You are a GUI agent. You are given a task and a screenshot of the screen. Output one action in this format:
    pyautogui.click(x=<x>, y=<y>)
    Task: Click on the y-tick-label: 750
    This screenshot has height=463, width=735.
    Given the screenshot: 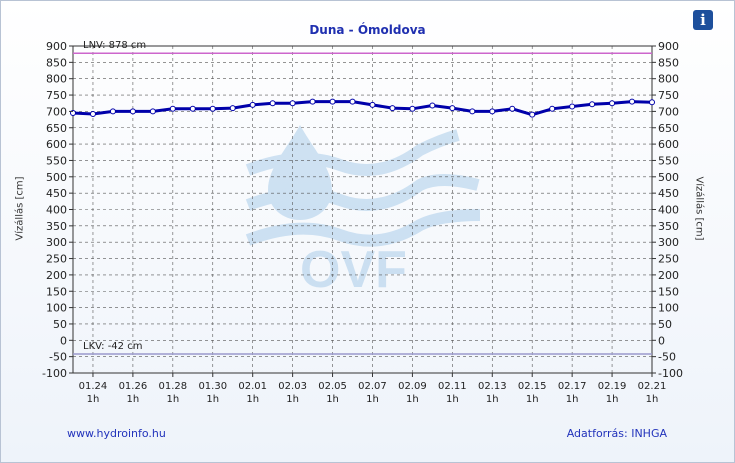 What is the action you would take?
    pyautogui.click(x=56, y=95)
    